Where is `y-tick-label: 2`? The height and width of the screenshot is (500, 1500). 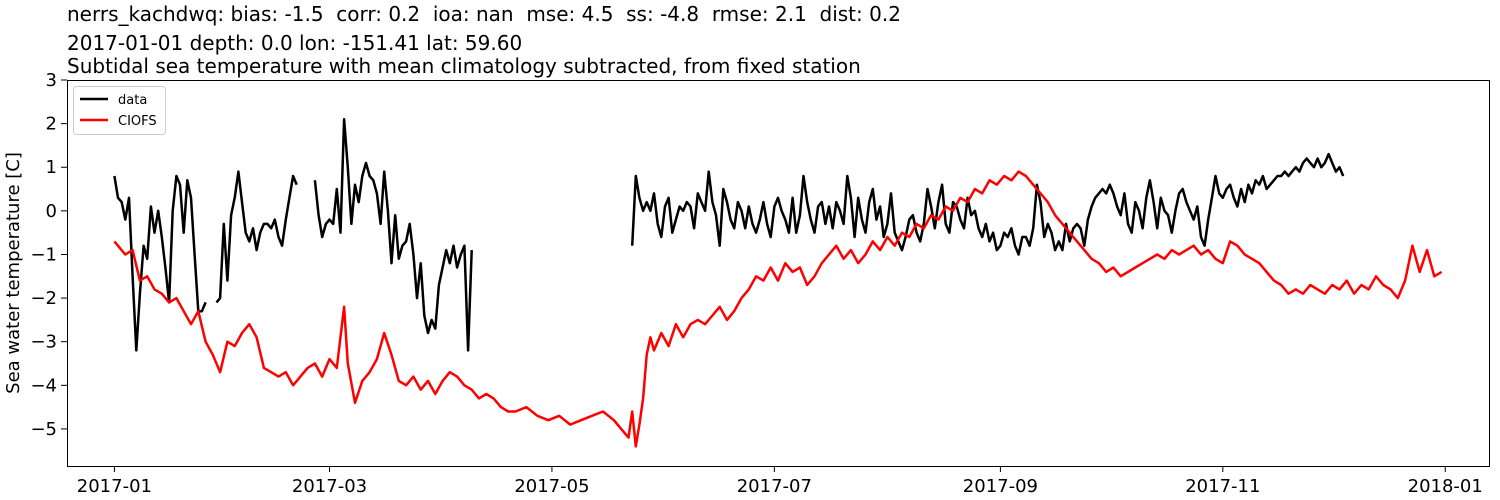
y-tick-label: 2 is located at coordinates (51, 124).